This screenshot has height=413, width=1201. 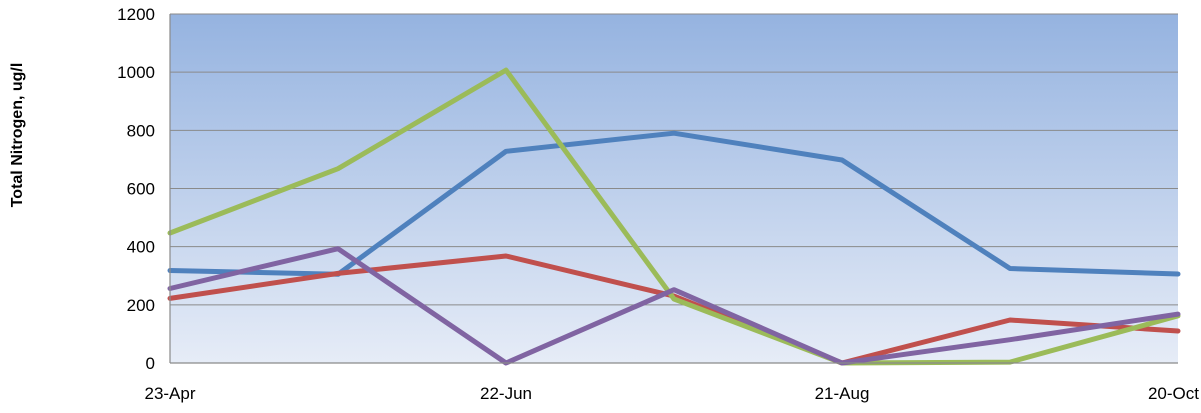 I want to click on x-tick-label: 23-Apr, so click(x=169, y=393).